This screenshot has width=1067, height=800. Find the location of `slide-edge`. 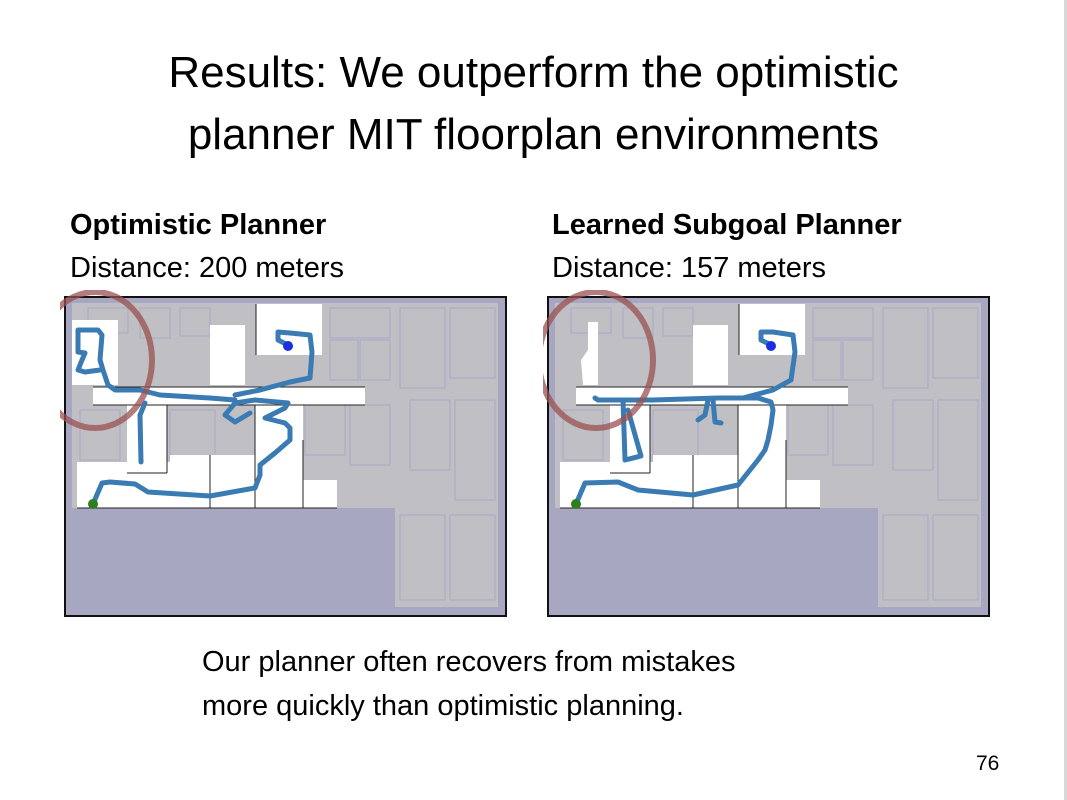

slide-edge is located at coordinates (1065, 400).